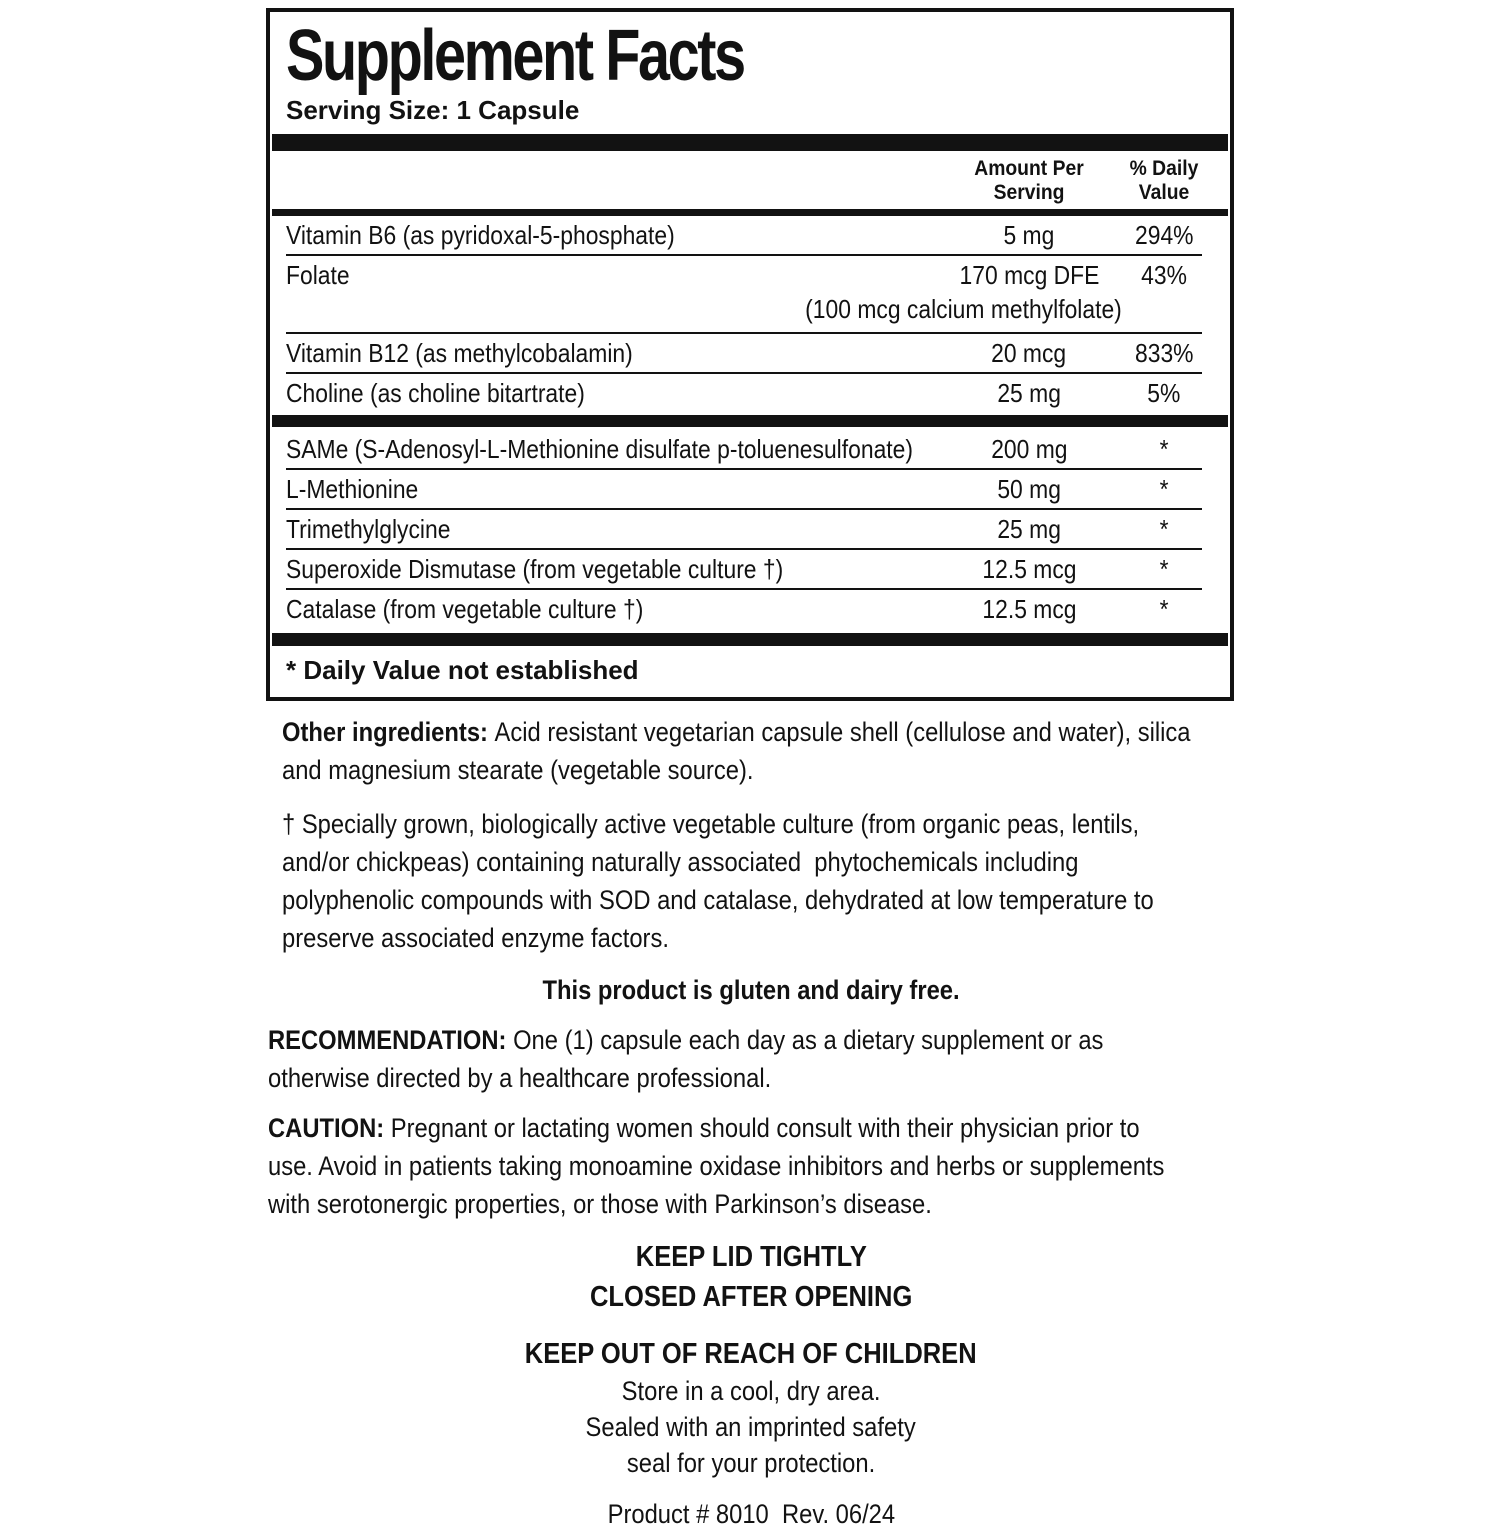 Image resolution: width=1499 pixels, height=1531 pixels. I want to click on nutrient-dv: 294%, so click(1164, 235).